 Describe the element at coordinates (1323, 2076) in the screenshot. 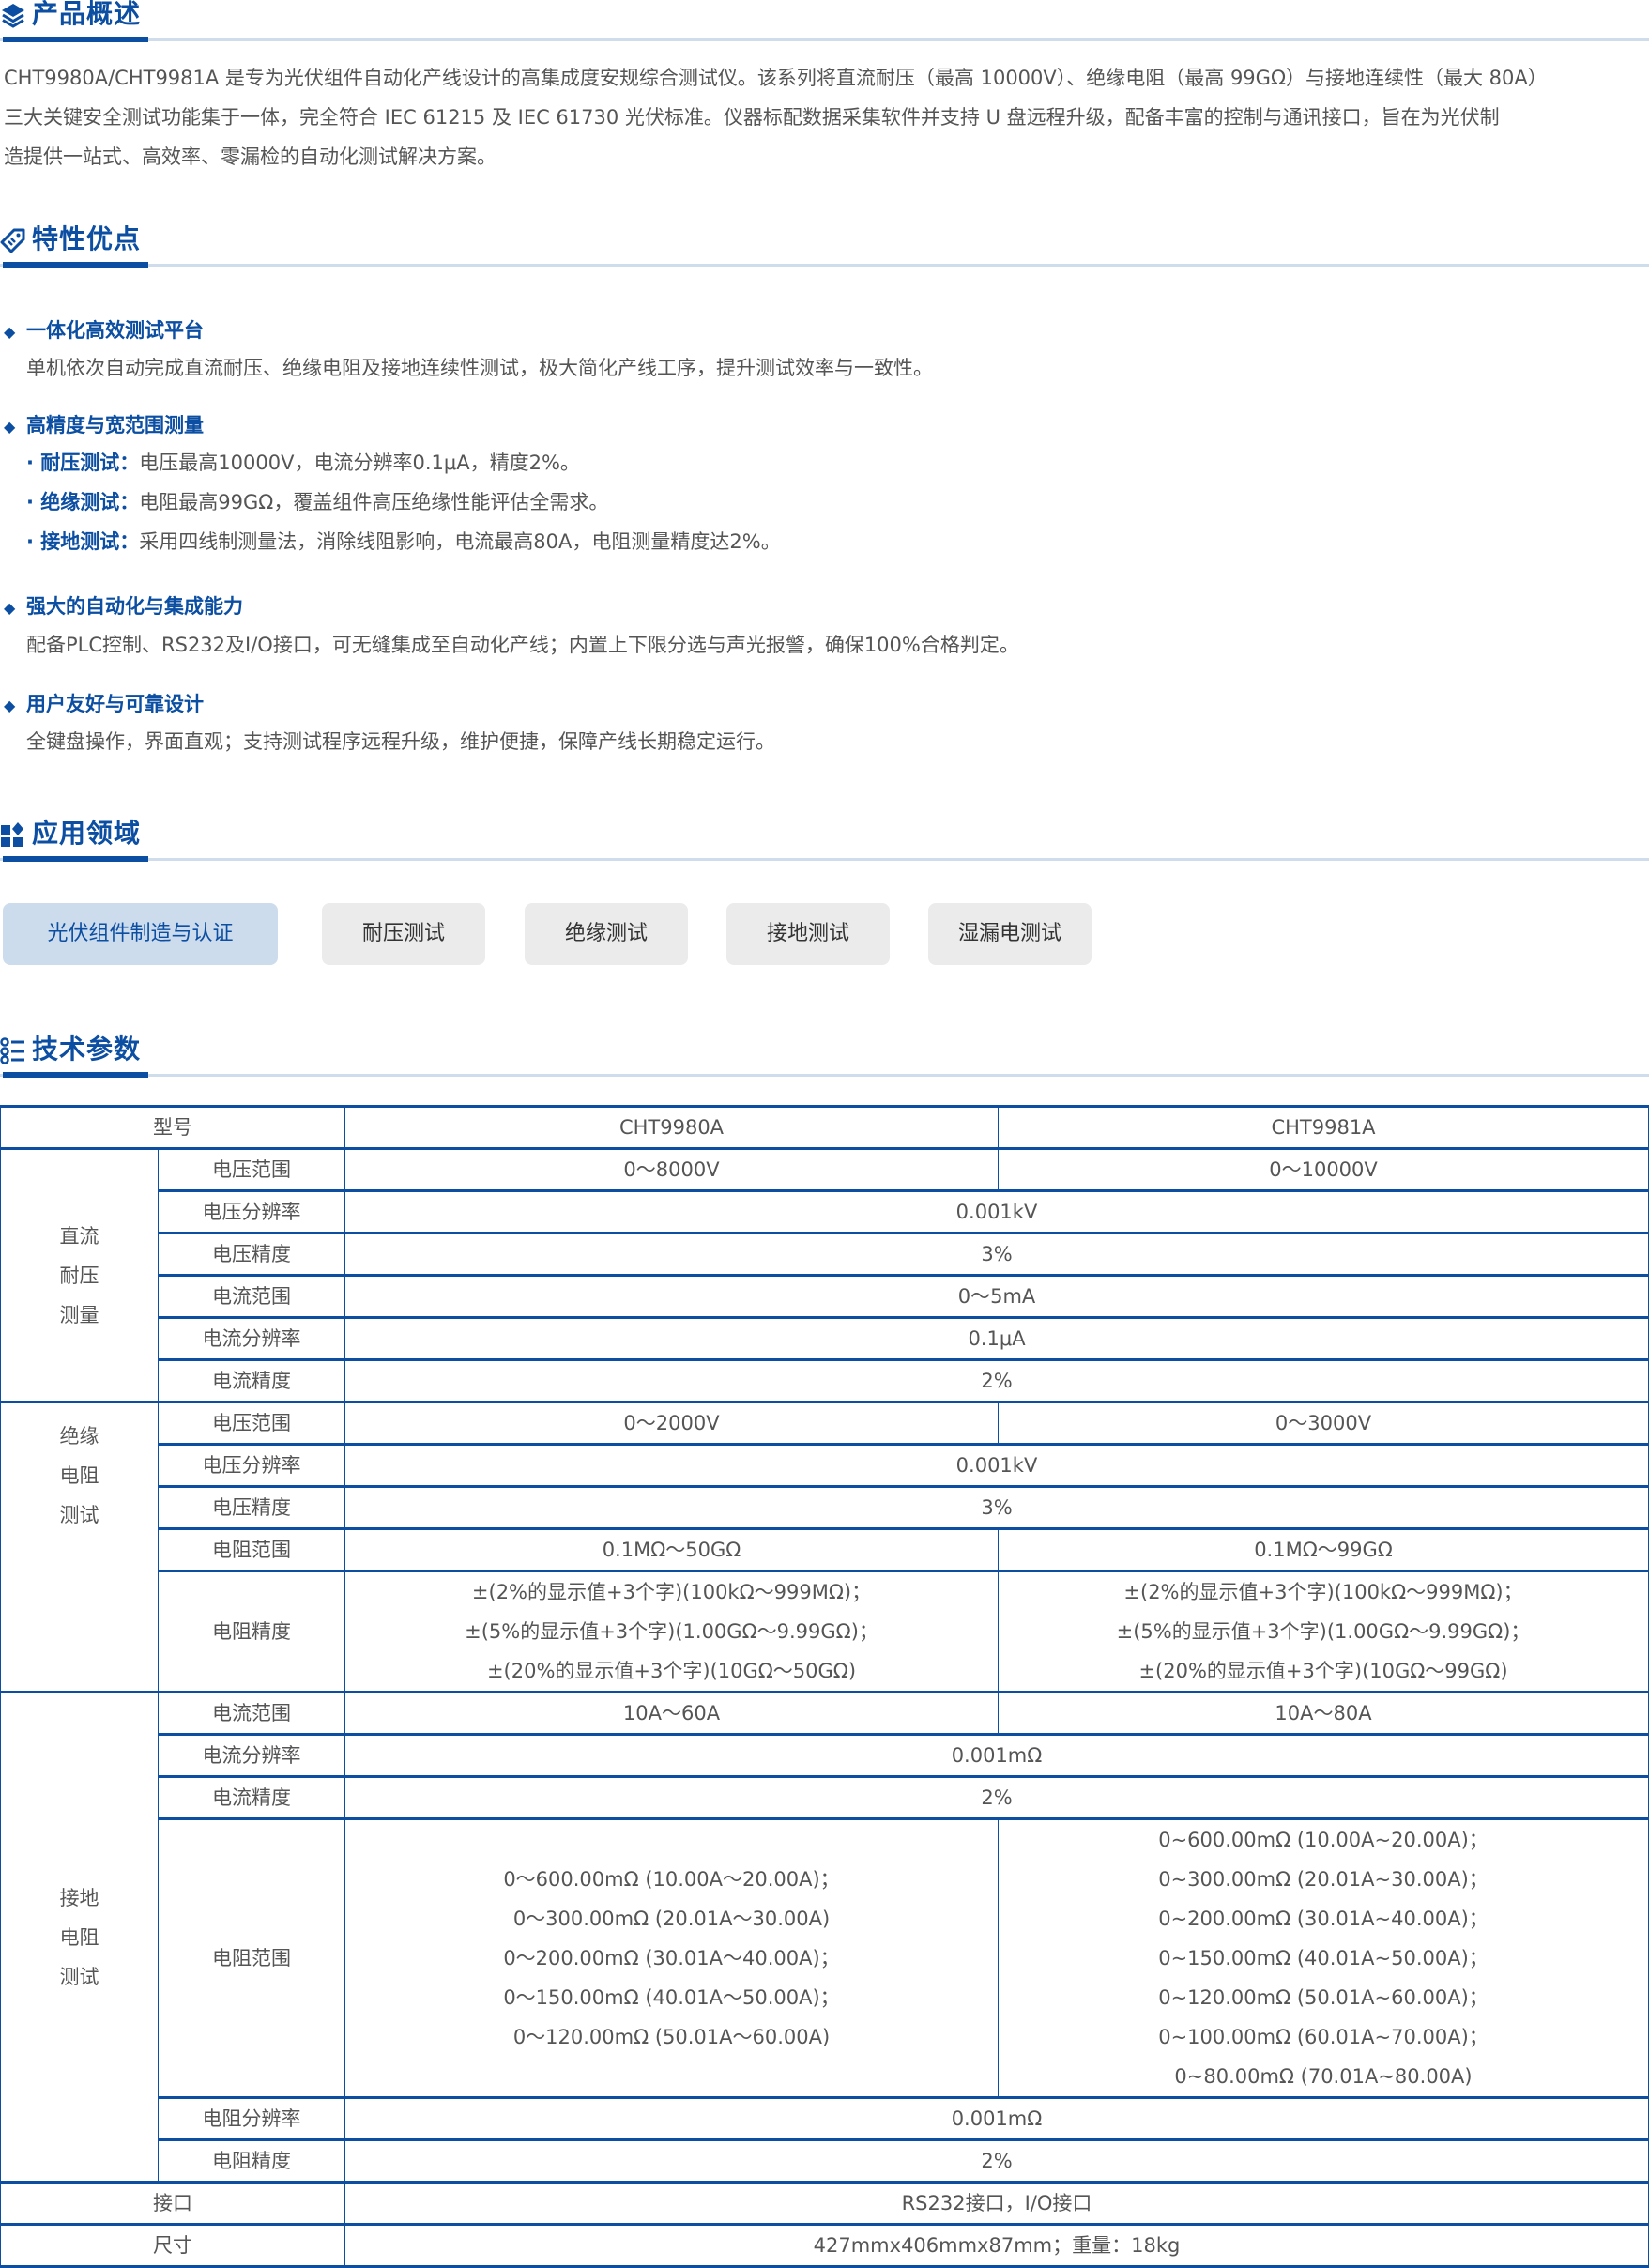

I see `cell-line: 0~80.00mΩ (70.01A~80.00A)` at that location.